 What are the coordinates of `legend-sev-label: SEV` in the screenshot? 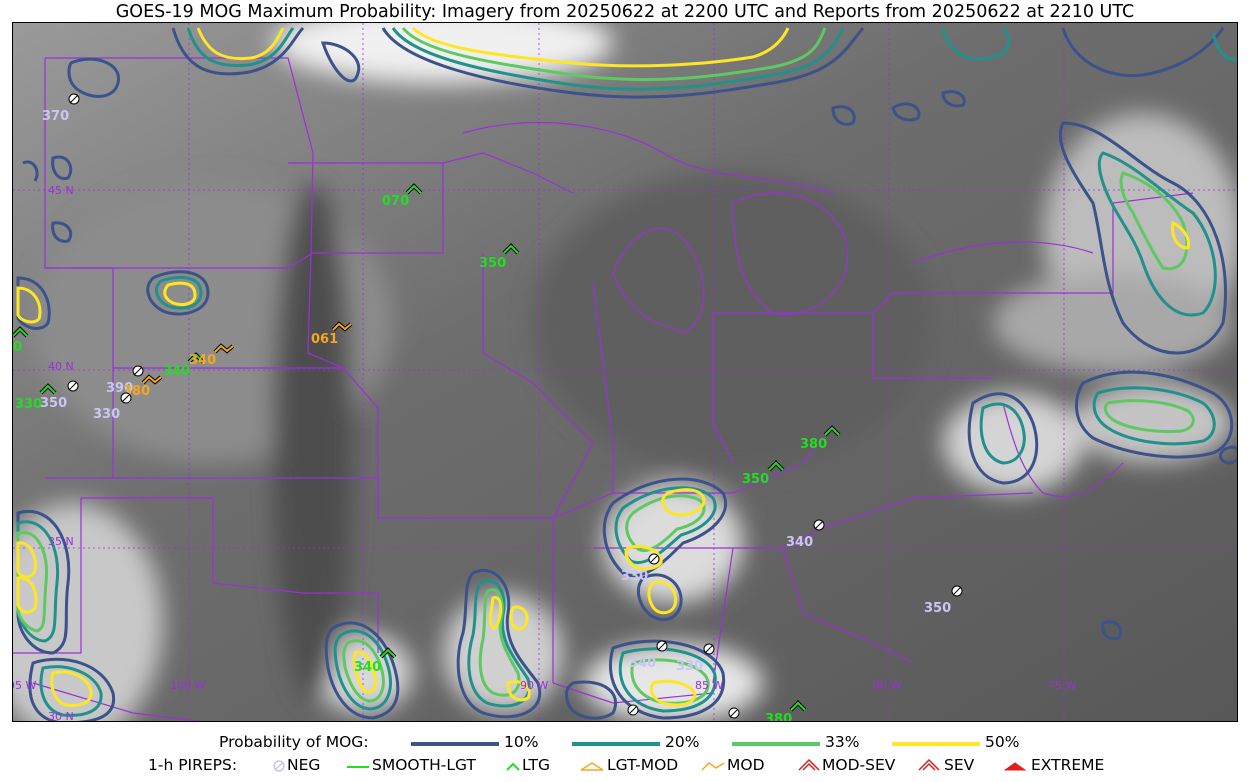 It's located at (959, 765).